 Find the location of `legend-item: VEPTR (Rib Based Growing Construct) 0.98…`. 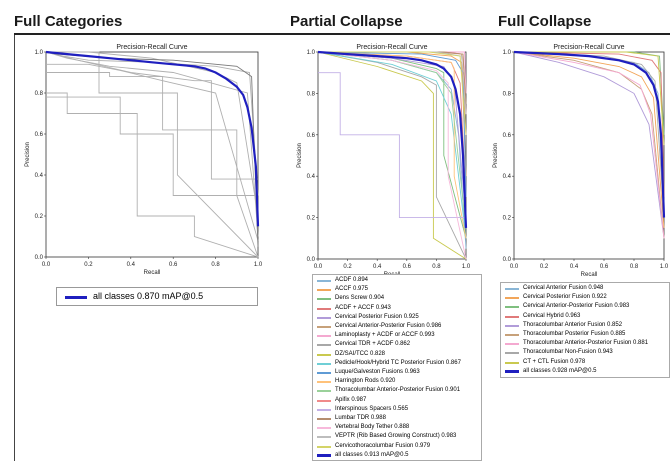

legend-item: VEPTR (Rib Based Growing Construct) 0.98… is located at coordinates (397, 437).